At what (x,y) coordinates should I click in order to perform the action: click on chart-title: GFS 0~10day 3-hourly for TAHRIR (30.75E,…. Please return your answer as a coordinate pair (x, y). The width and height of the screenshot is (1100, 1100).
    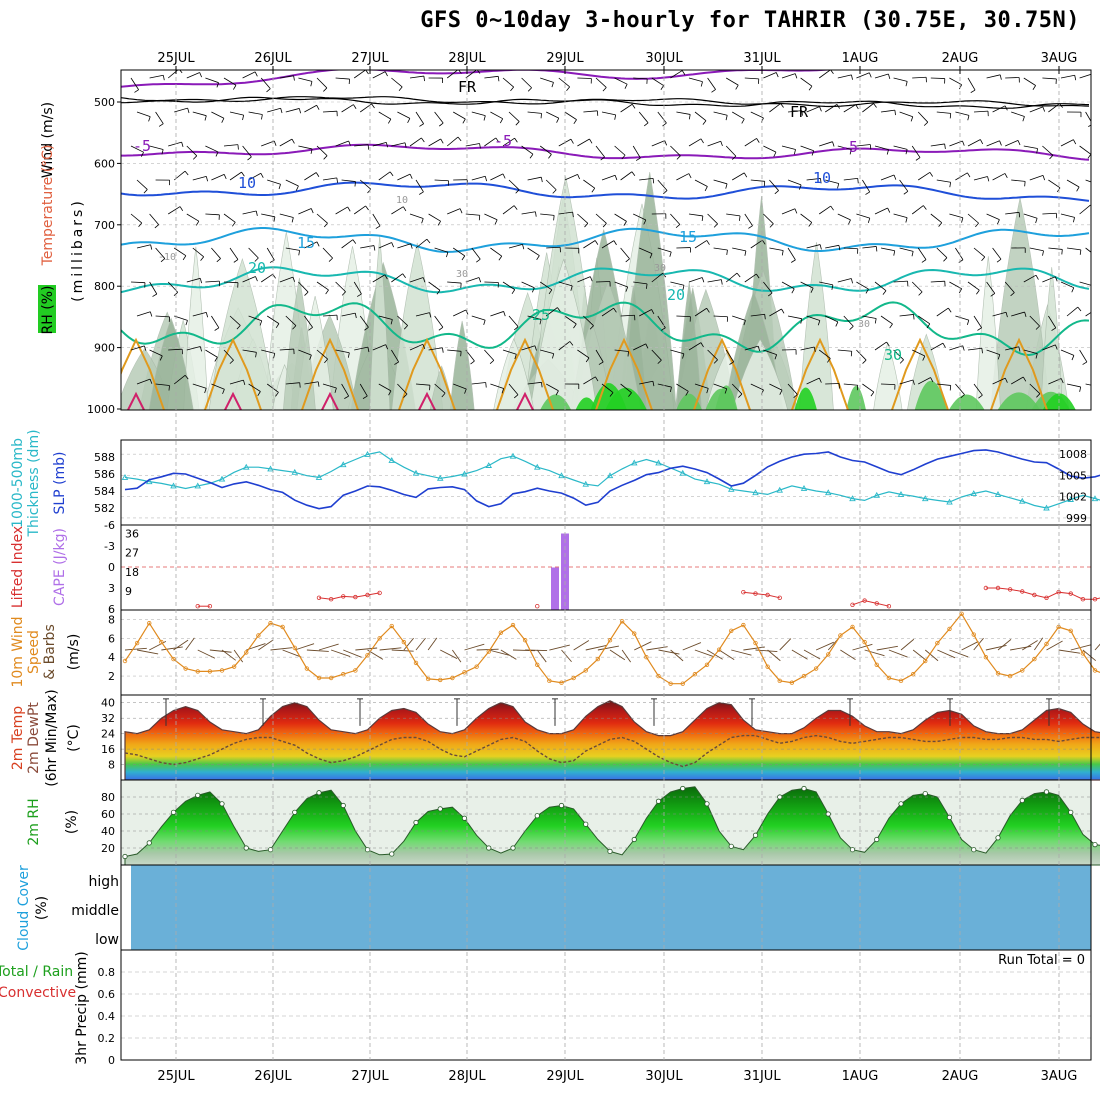
    Looking at the image, I should click on (750, 20).